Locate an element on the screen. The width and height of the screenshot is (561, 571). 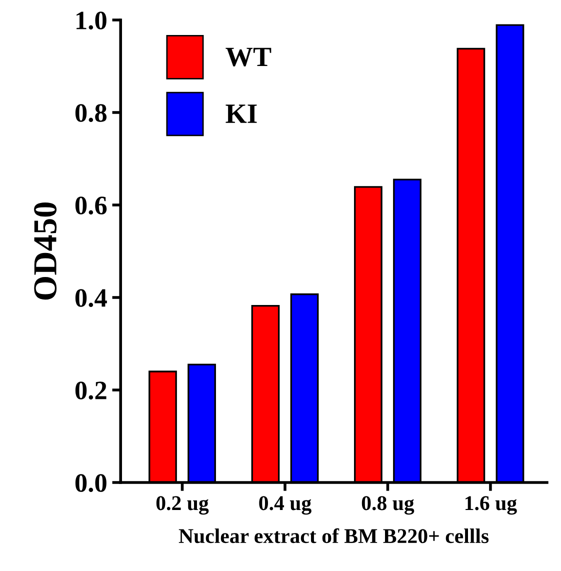
x-tick-label: 1.6 ug is located at coordinates (491, 505).